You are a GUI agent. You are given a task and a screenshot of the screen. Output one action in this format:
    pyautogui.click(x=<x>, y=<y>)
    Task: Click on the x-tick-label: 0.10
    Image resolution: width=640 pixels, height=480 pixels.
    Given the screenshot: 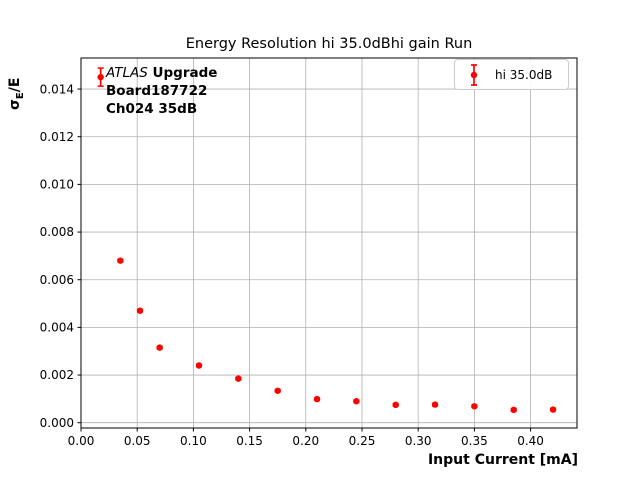 What is the action you would take?
    pyautogui.click(x=193, y=441)
    